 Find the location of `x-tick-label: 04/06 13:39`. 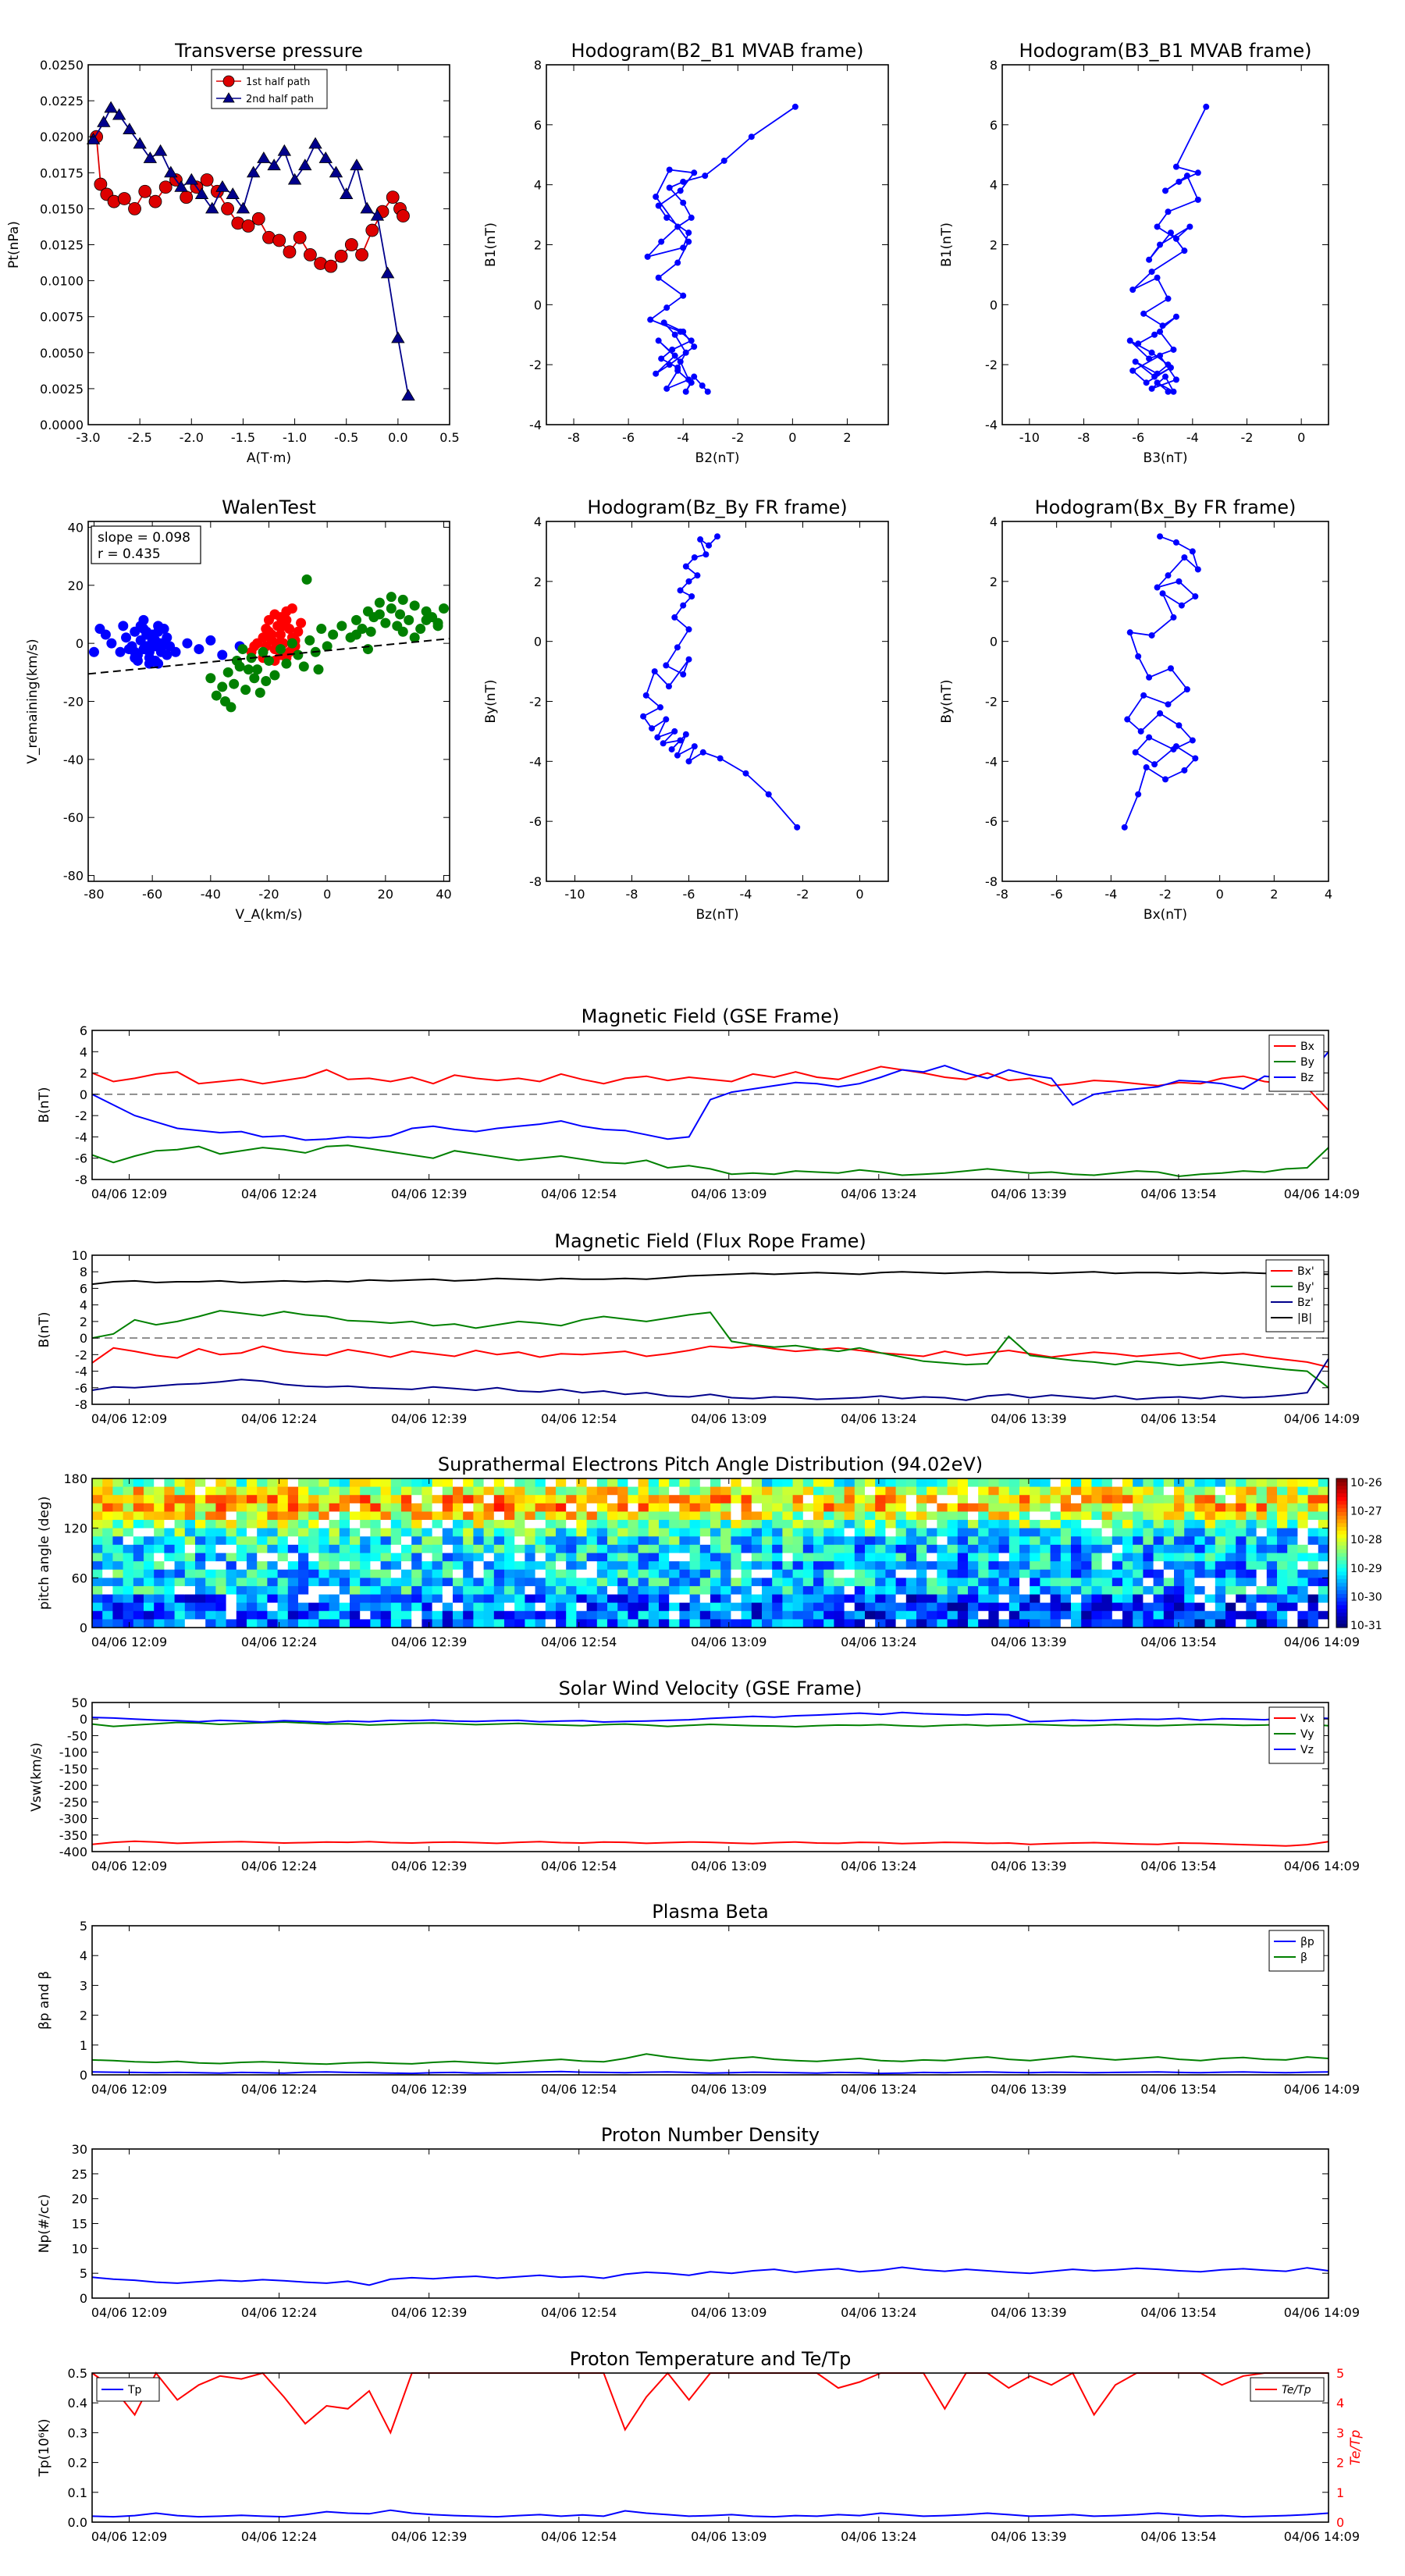

x-tick-label: 04/06 13:39 is located at coordinates (1028, 1642).